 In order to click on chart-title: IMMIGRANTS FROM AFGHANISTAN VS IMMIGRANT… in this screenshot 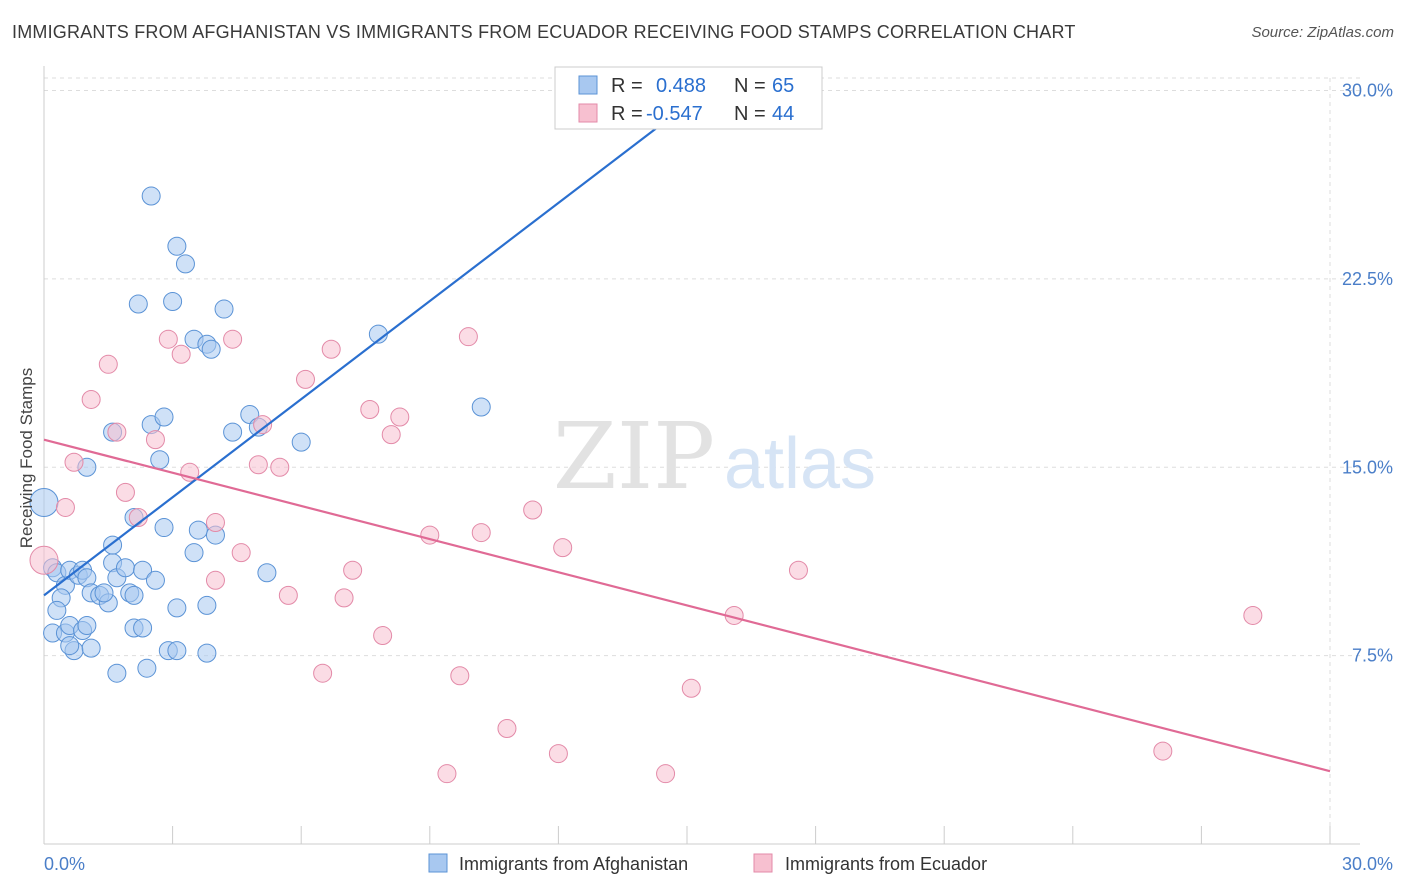, I will do `click(544, 32)`.